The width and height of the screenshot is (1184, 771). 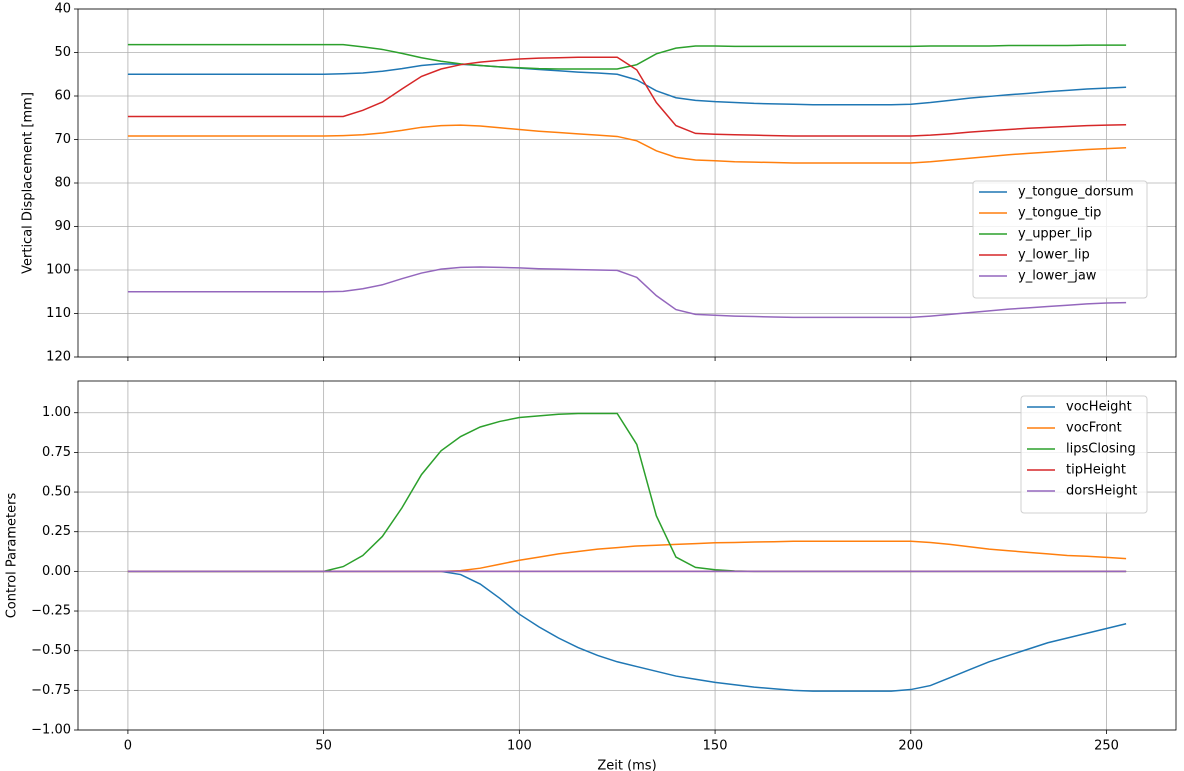 What do you see at coordinates (1106, 746) in the screenshot?
I see `x-tick-label: 250` at bounding box center [1106, 746].